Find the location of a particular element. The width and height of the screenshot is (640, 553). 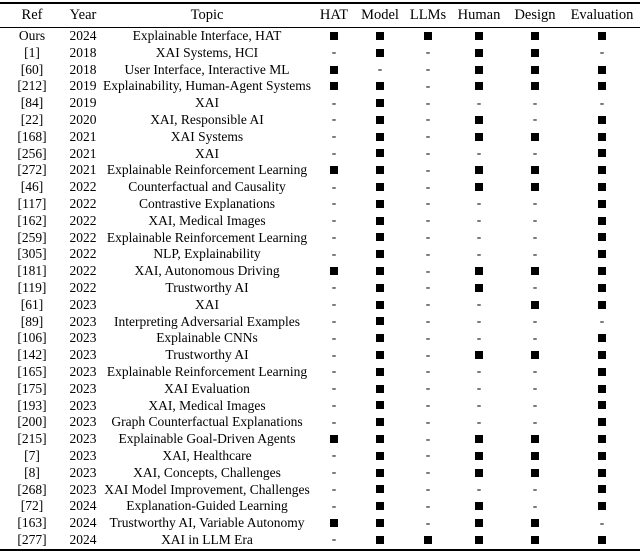

table-row: [117] 2022 Contrastive Explanations - - - - is located at coordinates (320, 204).